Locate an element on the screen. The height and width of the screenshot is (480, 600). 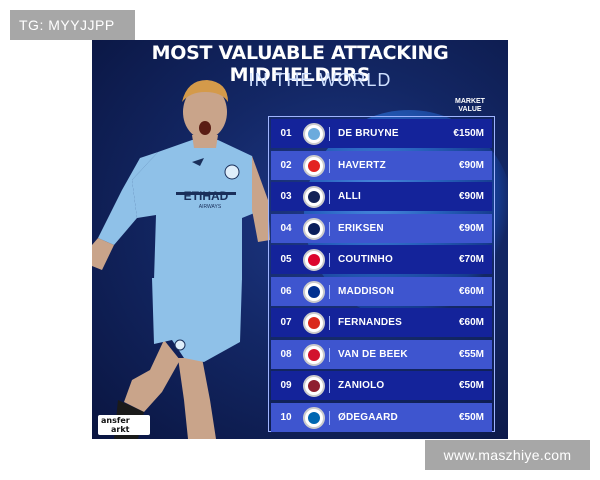
player-name: ERIKSEN is located at coordinates (361, 228).